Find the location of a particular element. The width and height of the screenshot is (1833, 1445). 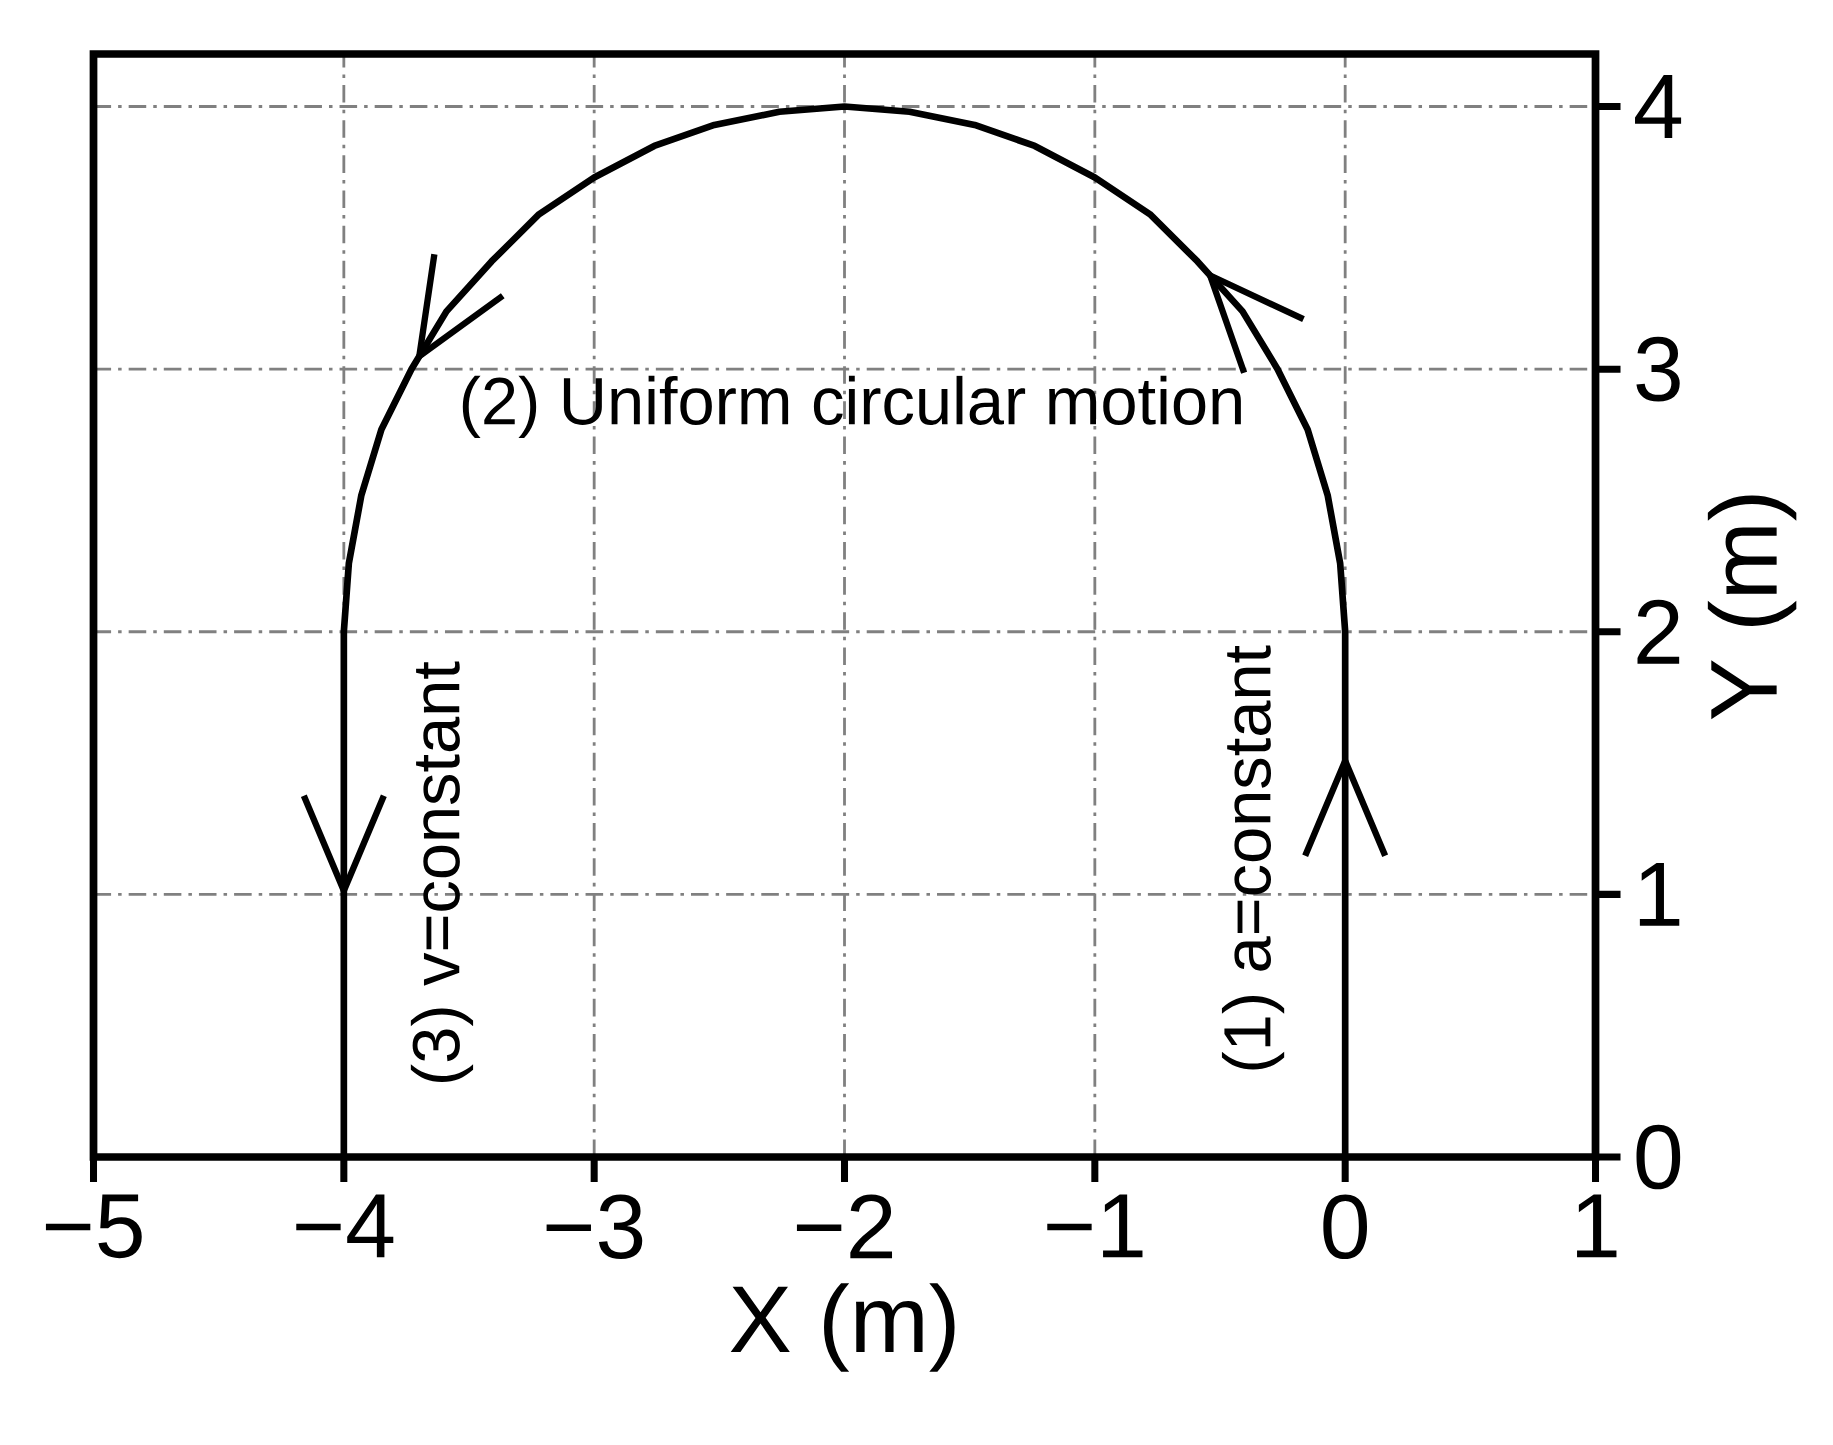

y-tick-label: 0 is located at coordinates (1658, 1157).